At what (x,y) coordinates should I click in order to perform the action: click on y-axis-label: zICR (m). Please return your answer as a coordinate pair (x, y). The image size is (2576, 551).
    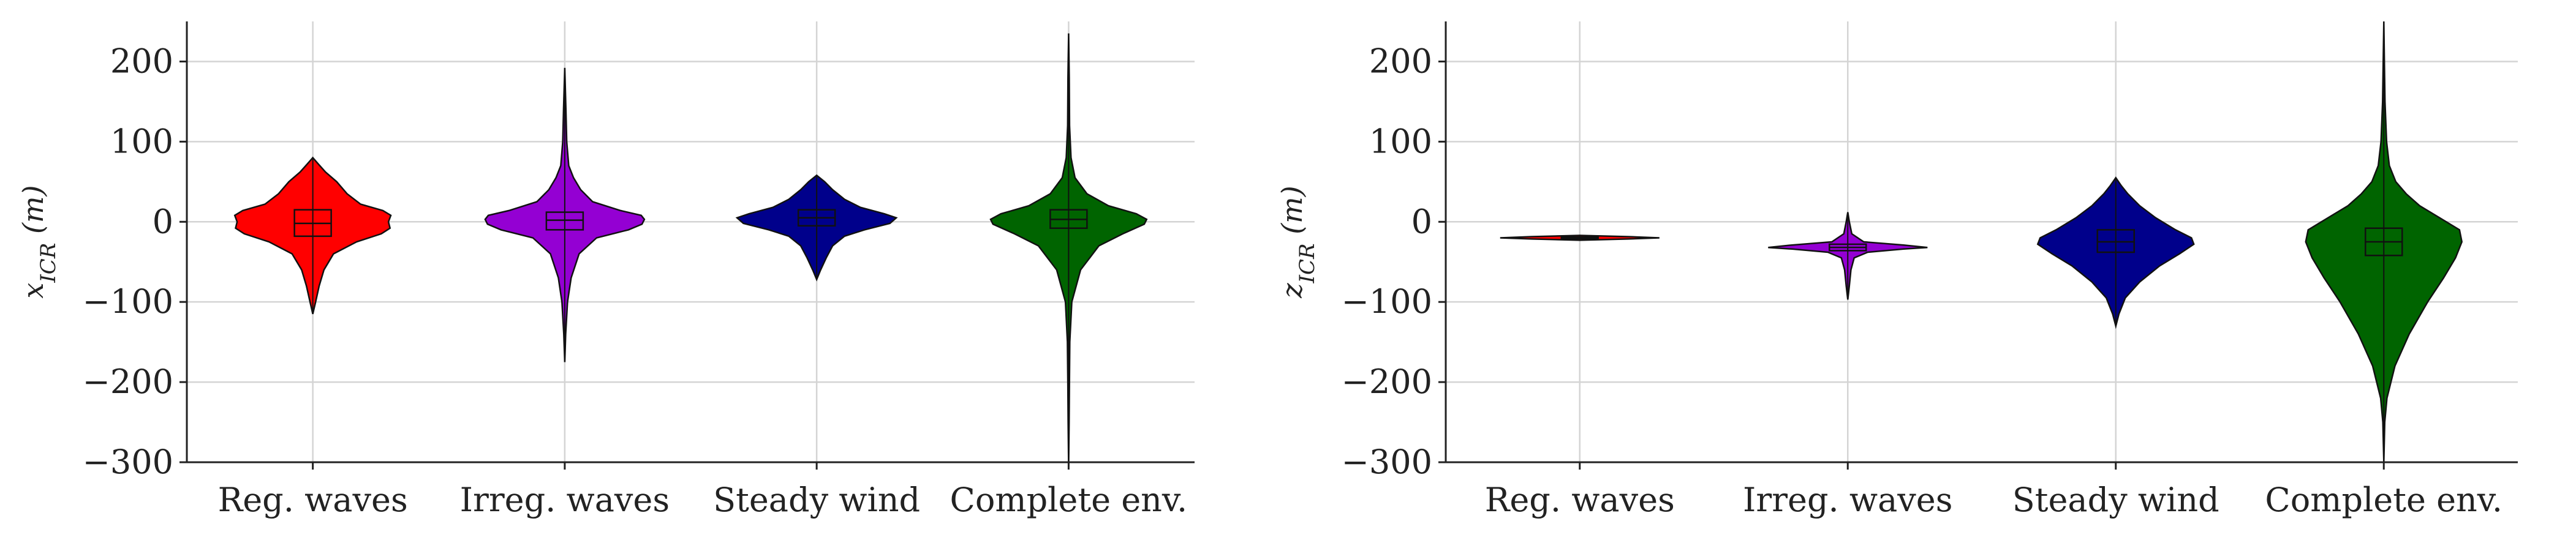
    Looking at the image, I should click on (1297, 242).